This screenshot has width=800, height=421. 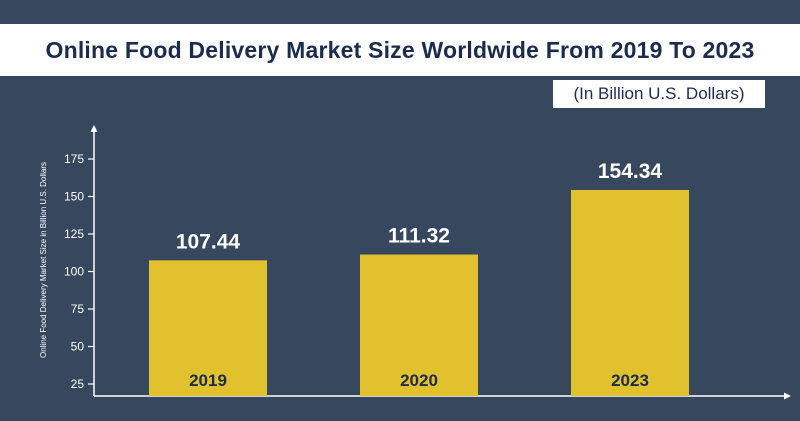 What do you see at coordinates (74, 159) in the screenshot?
I see `y-tick-label: 175` at bounding box center [74, 159].